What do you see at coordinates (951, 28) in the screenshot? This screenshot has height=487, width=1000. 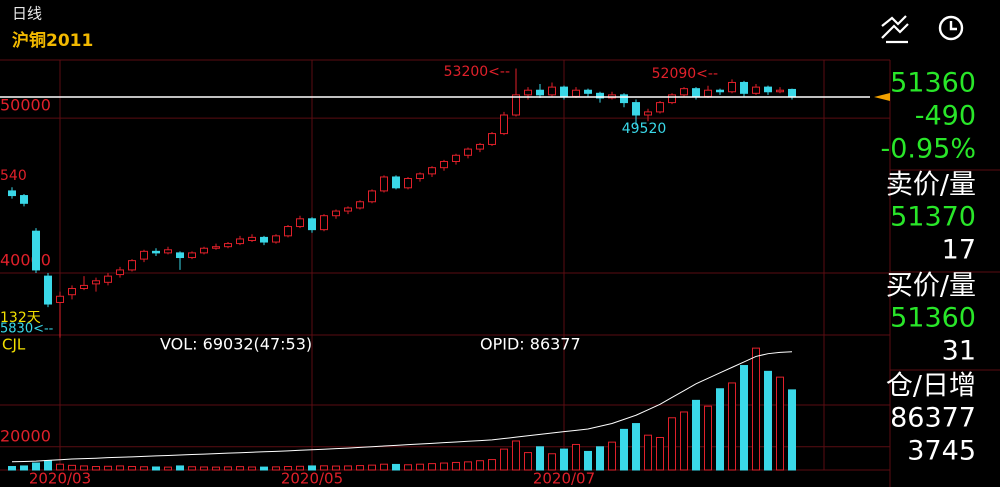 I see `clock-icon` at bounding box center [951, 28].